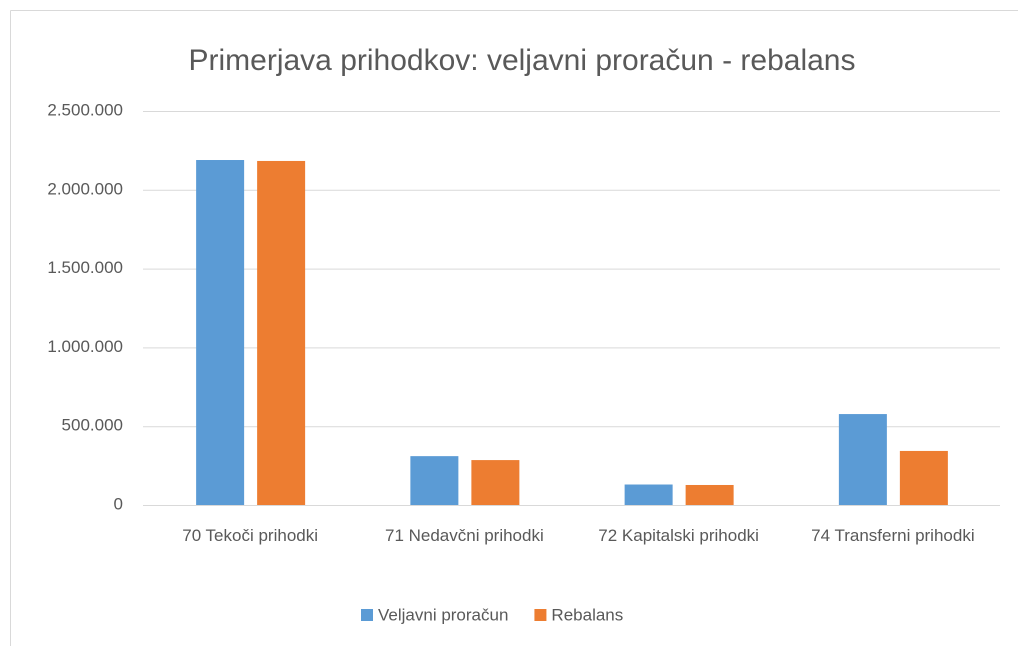  I want to click on x-tick-label: 70 Tekoči prihodki, so click(250, 535).